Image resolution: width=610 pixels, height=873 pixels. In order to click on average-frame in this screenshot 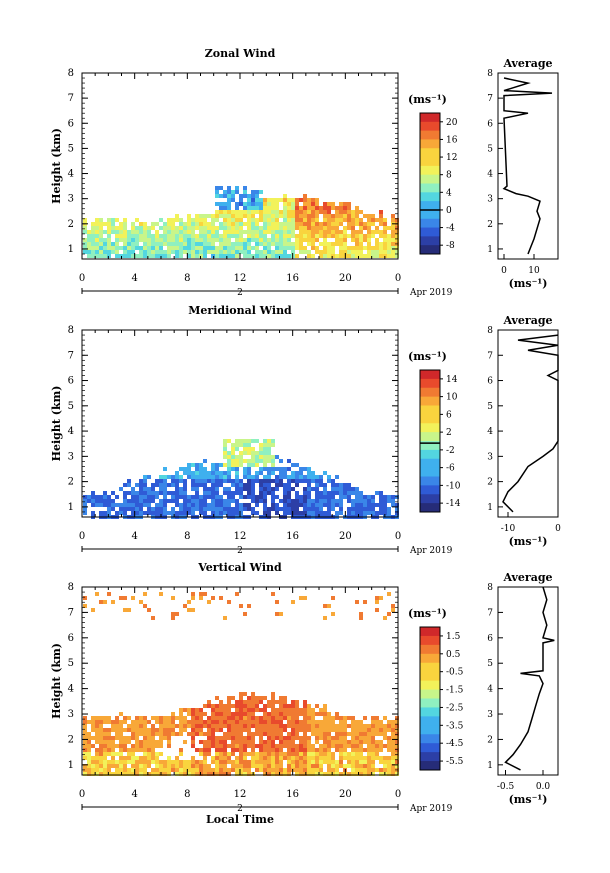, I will do `click(528, 423)`.